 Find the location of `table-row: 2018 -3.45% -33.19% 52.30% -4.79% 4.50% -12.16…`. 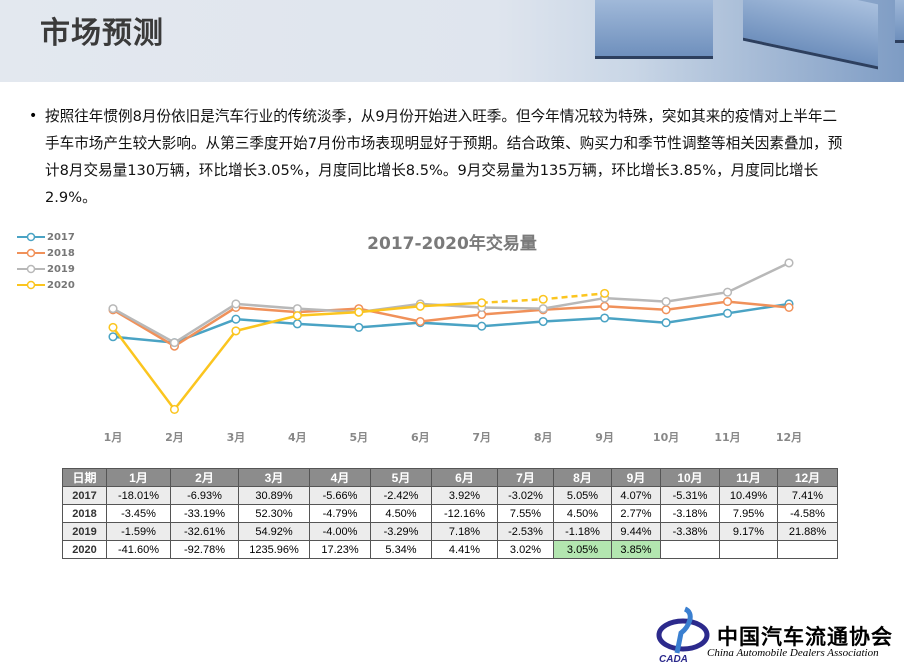

table-row: 2018 -3.45% -33.19% 52.30% -4.79% 4.50% -12.16… is located at coordinates (450, 513).